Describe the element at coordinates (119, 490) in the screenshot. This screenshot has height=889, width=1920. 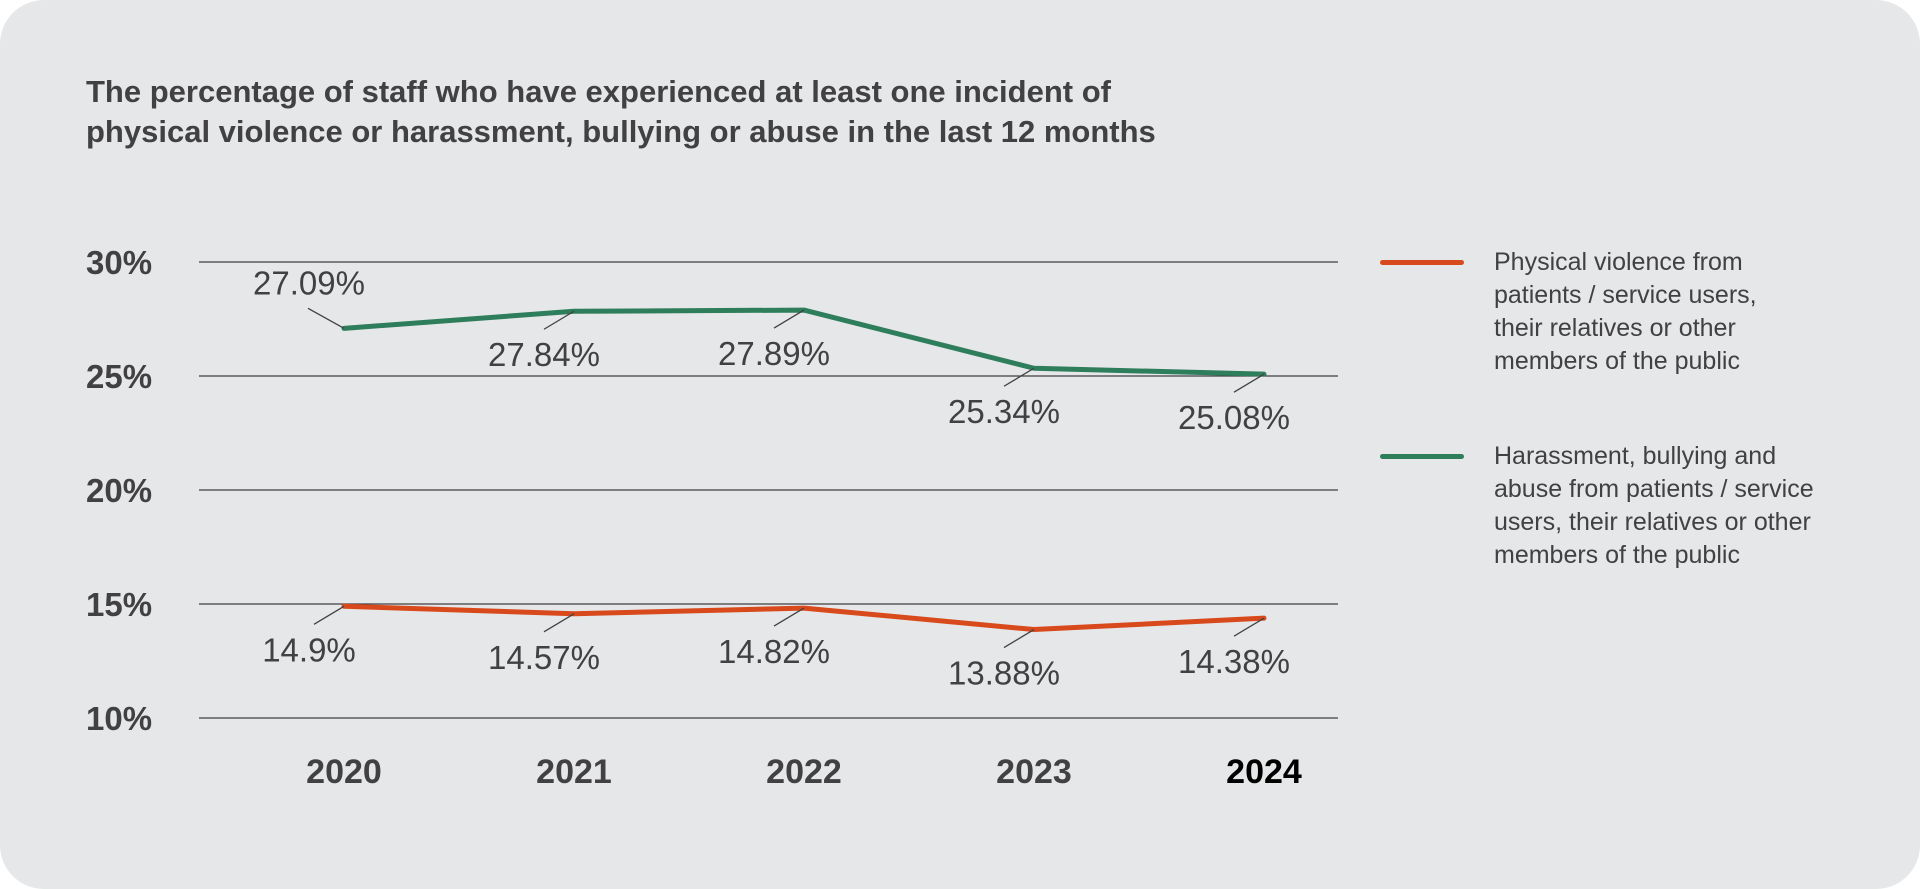
I see `y-tick-label: 20%` at that location.